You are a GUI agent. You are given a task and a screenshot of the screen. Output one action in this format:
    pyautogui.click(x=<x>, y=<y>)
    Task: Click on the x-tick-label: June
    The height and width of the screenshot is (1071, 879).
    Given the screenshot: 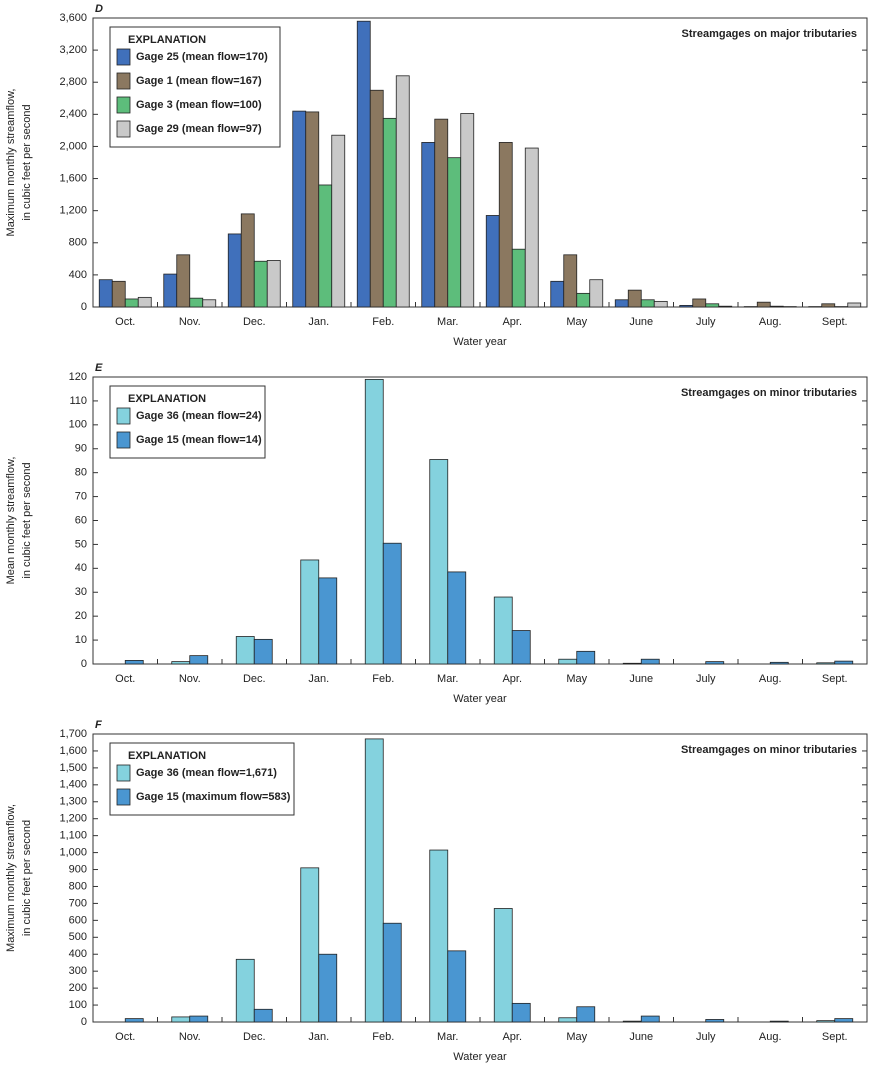 What is the action you would take?
    pyautogui.click(x=641, y=322)
    